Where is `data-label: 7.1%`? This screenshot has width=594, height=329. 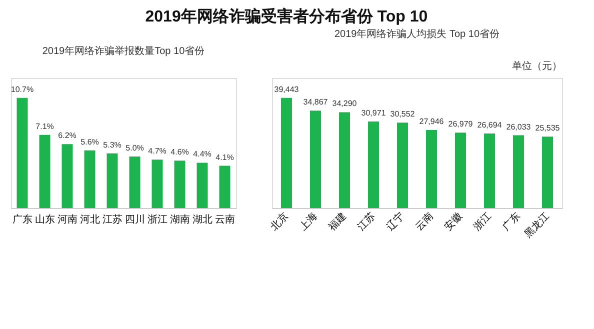 data-label: 7.1% is located at coordinates (45, 126).